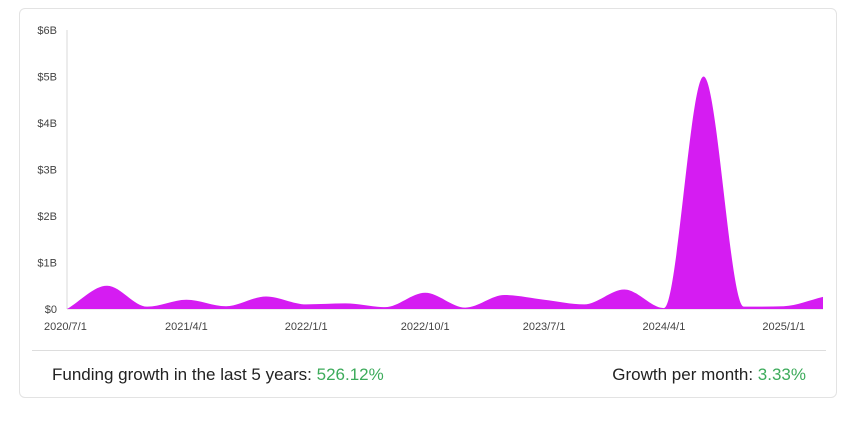  Describe the element at coordinates (47, 264) in the screenshot. I see `y-tick-label: $1B` at that location.